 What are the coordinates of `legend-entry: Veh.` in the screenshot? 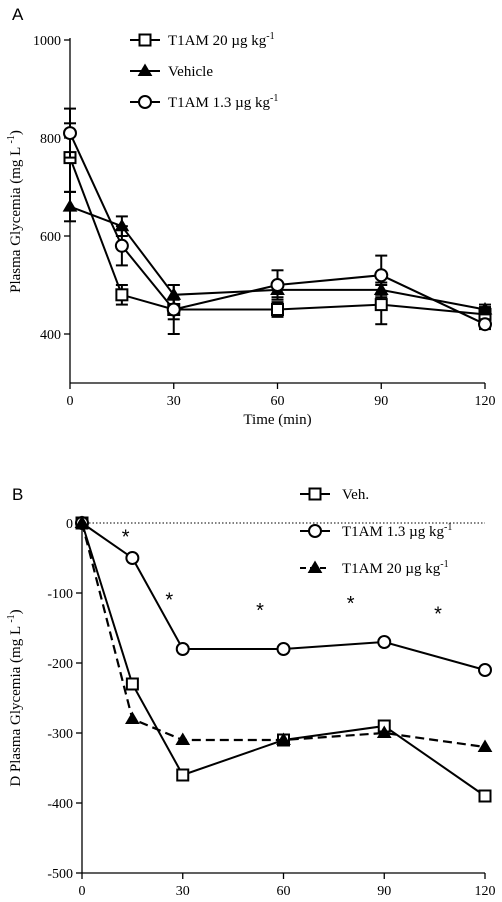 It's located at (334, 495).